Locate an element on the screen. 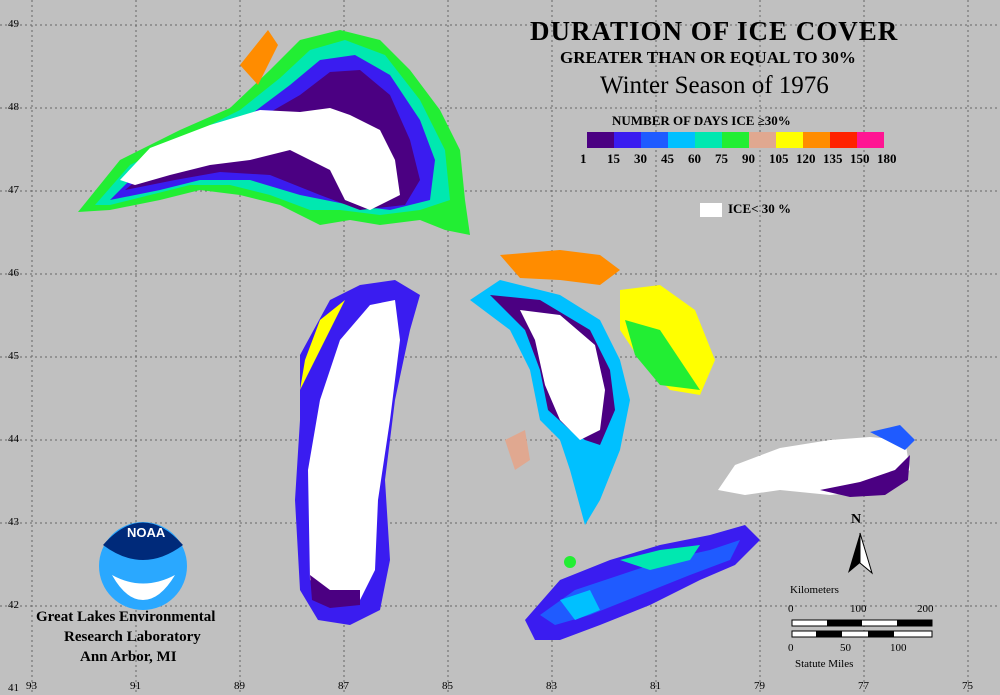 Image resolution: width=1000 pixels, height=695 pixels. longitude-label: 89 is located at coordinates (239, 686).